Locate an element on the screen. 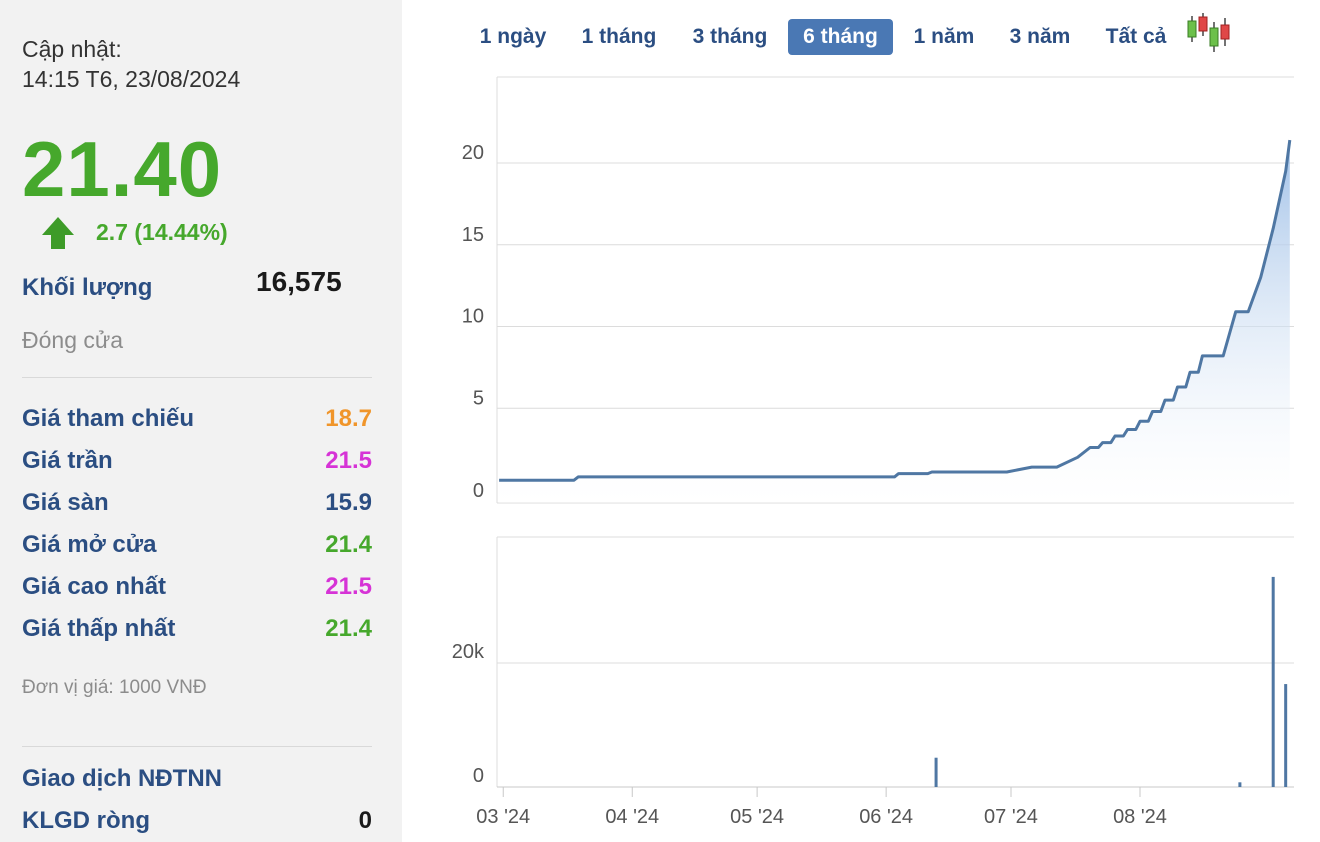 Image resolution: width=1320 pixels, height=842 pixels. net-volume-label: KLGD ròng is located at coordinates (86, 820).